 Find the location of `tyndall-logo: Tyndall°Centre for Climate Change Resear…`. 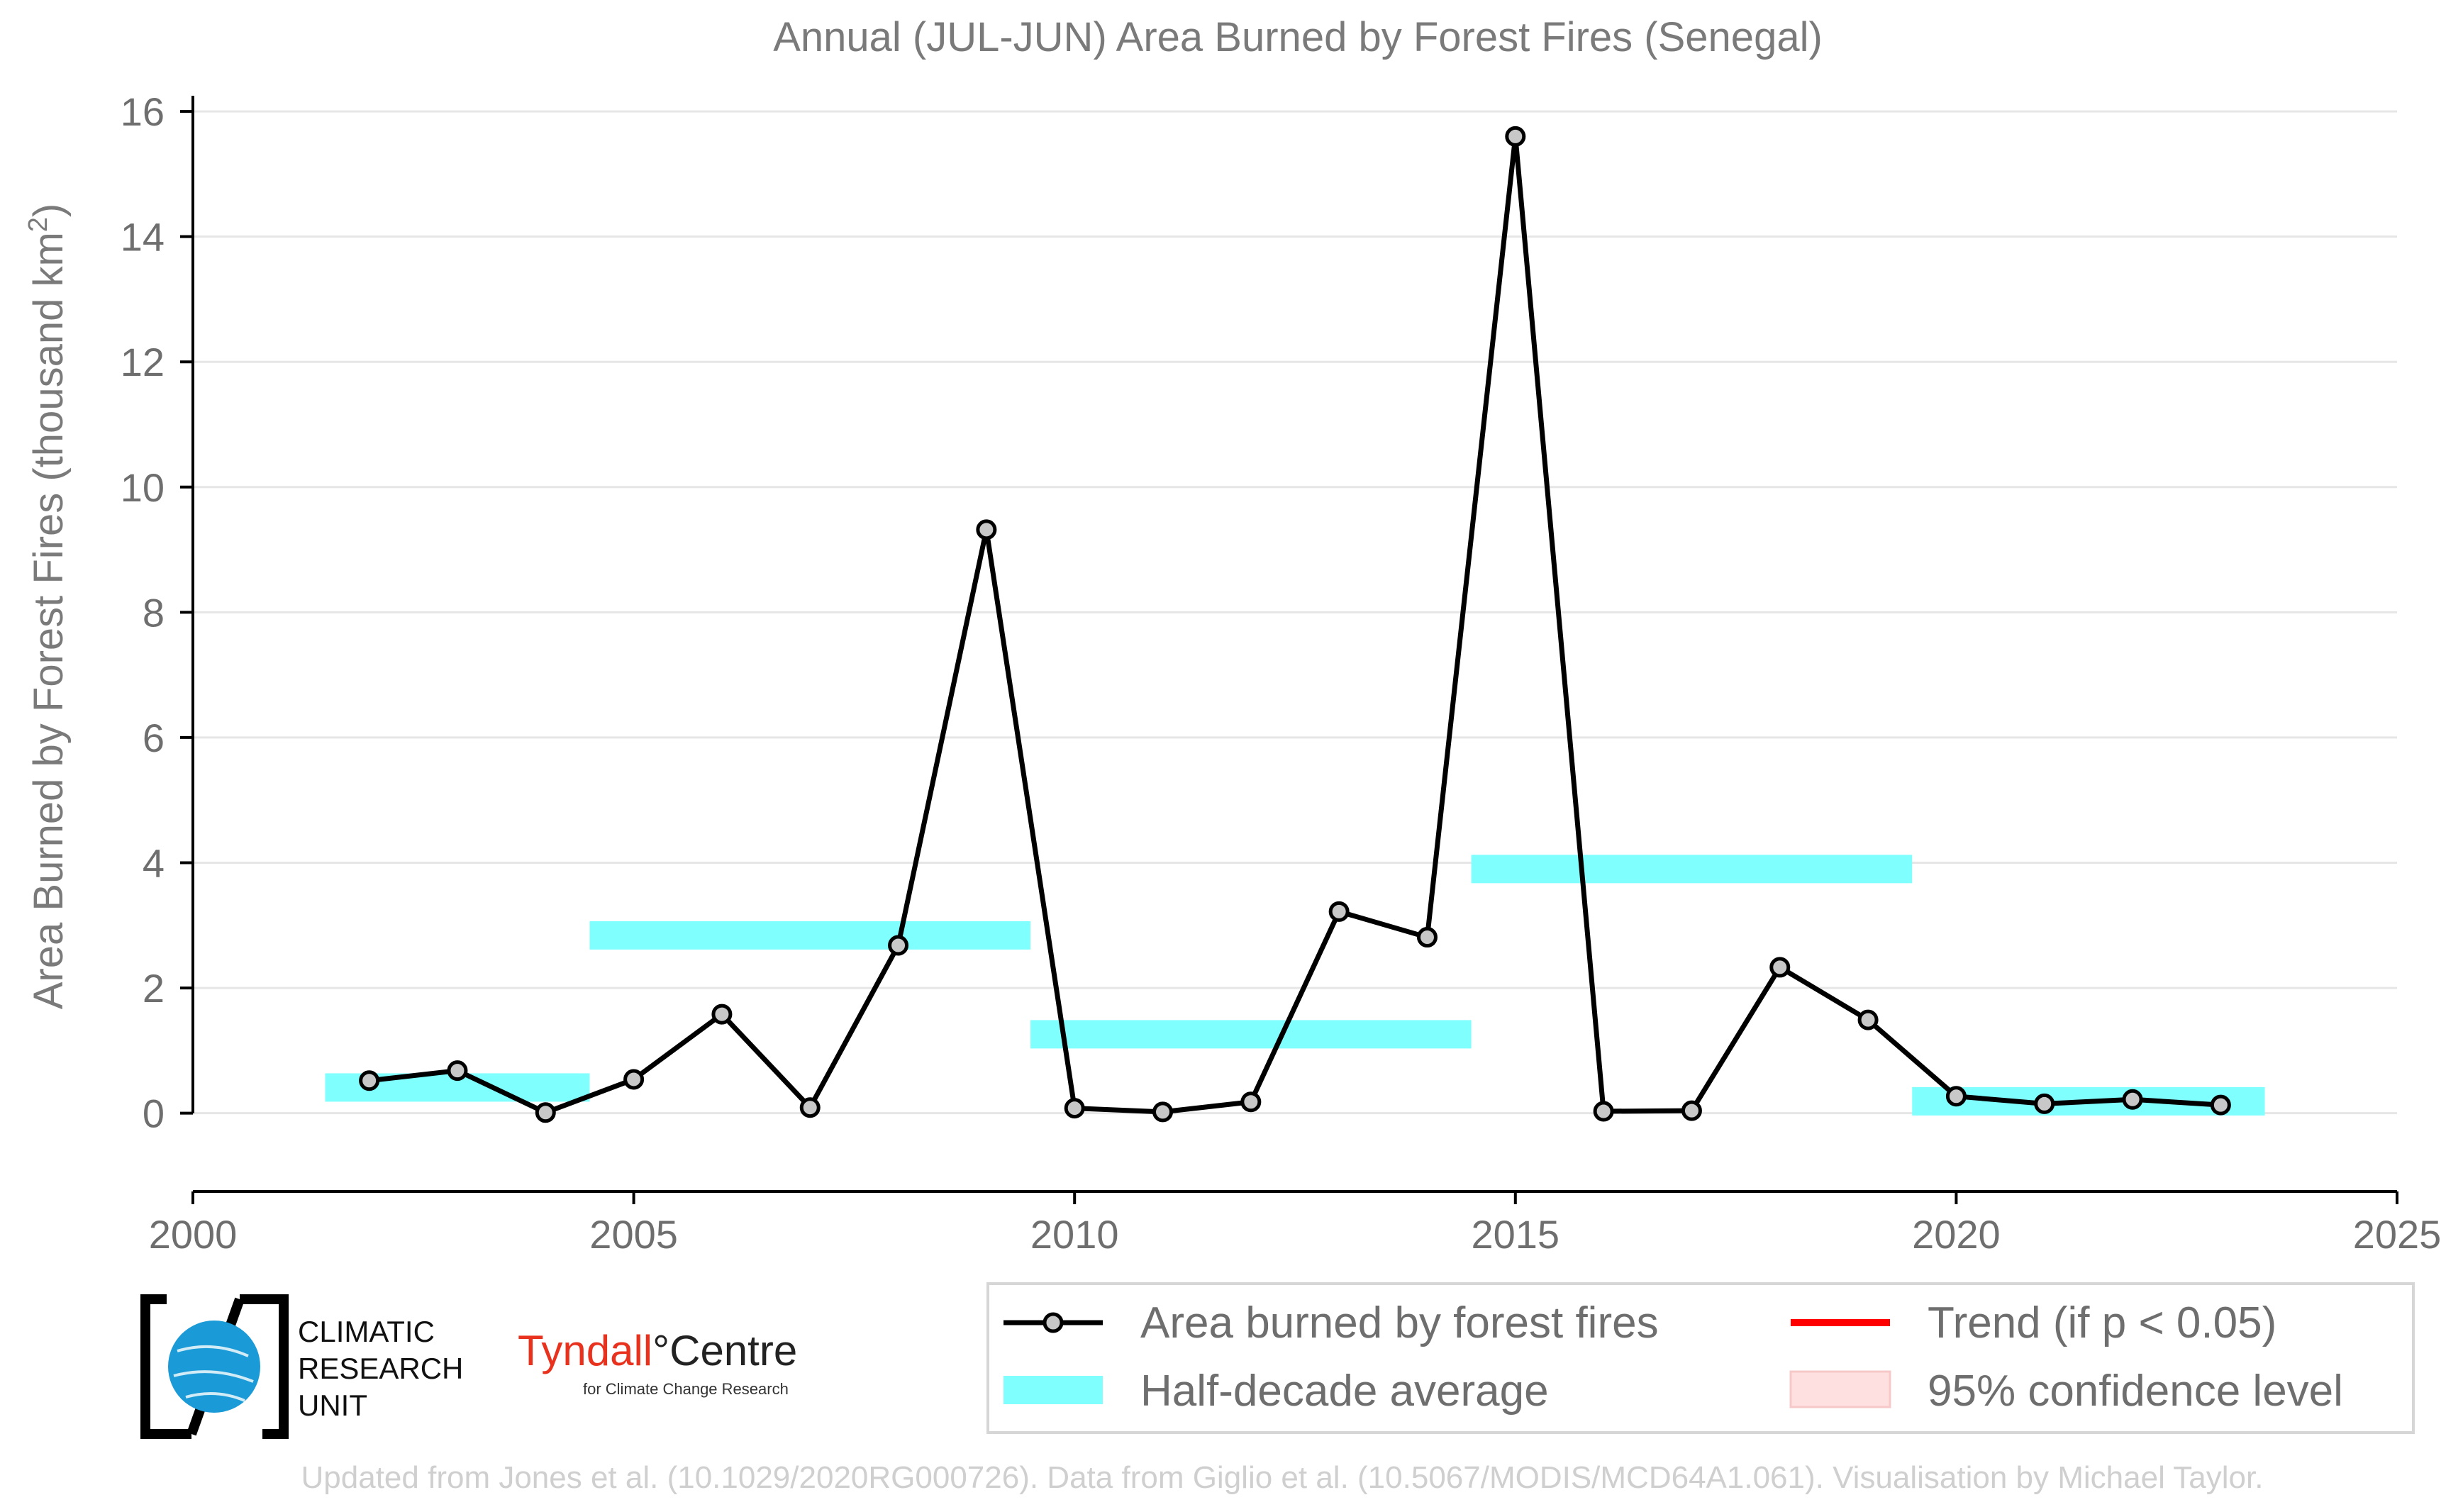

tyndall-logo: Tyndall°Centre for Climate Change Resear… is located at coordinates (658, 1362).